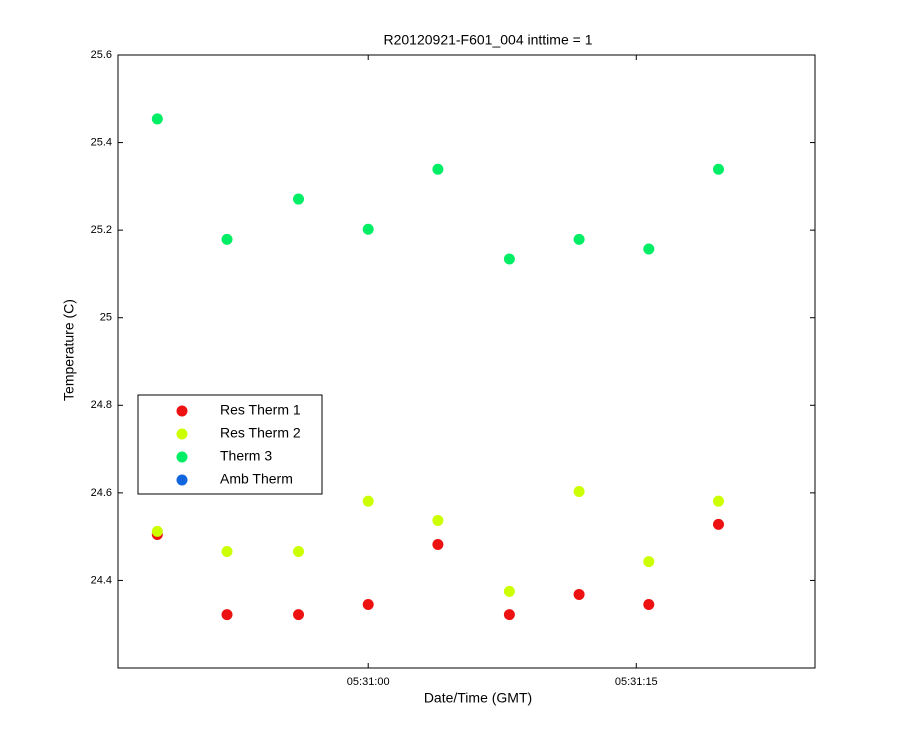 The width and height of the screenshot is (900, 750). I want to click on y-tick-label: 25.4, so click(101, 142).